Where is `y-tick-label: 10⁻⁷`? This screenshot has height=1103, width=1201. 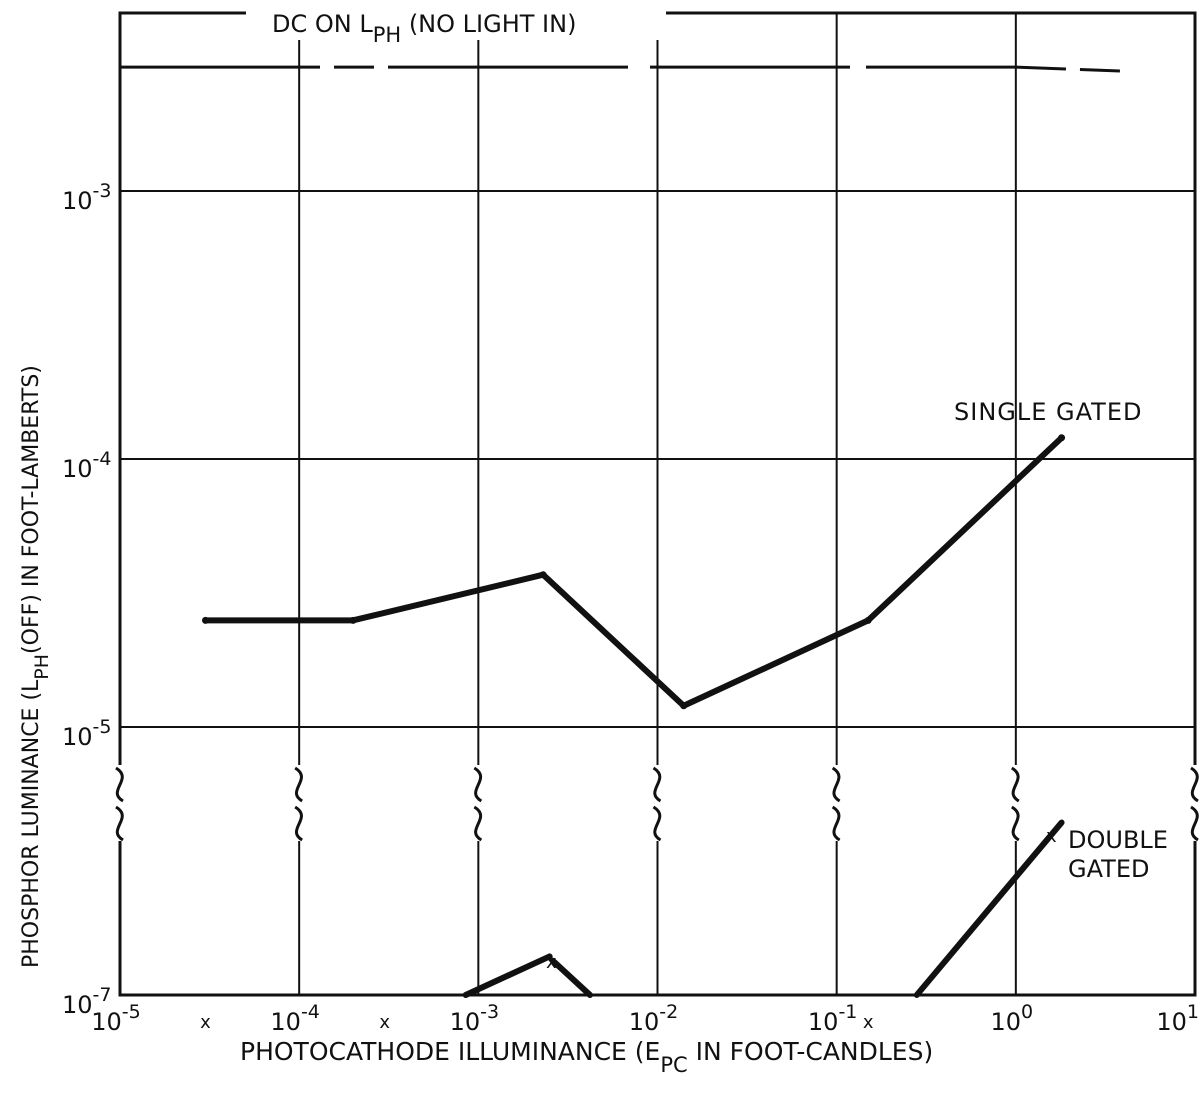
y-tick-label: 10⁻⁷ is located at coordinates (87, 1001).